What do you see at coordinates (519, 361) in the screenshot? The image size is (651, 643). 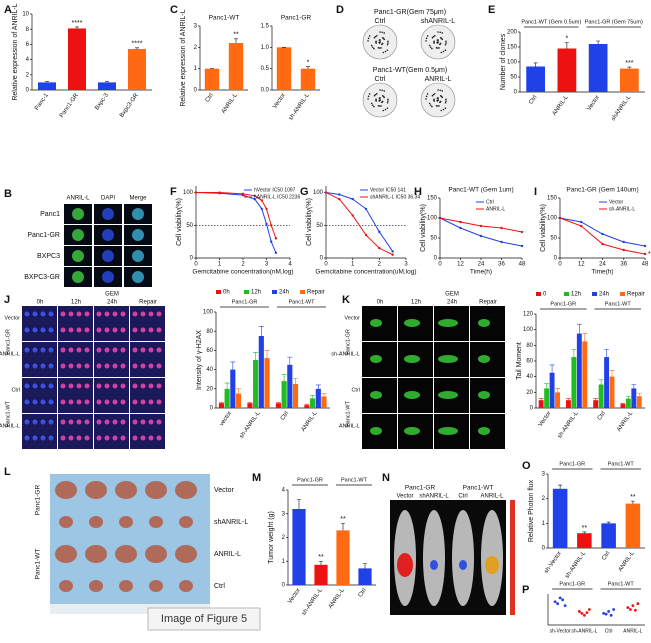 I see `y-axis-label: Tail Moment` at bounding box center [519, 361].